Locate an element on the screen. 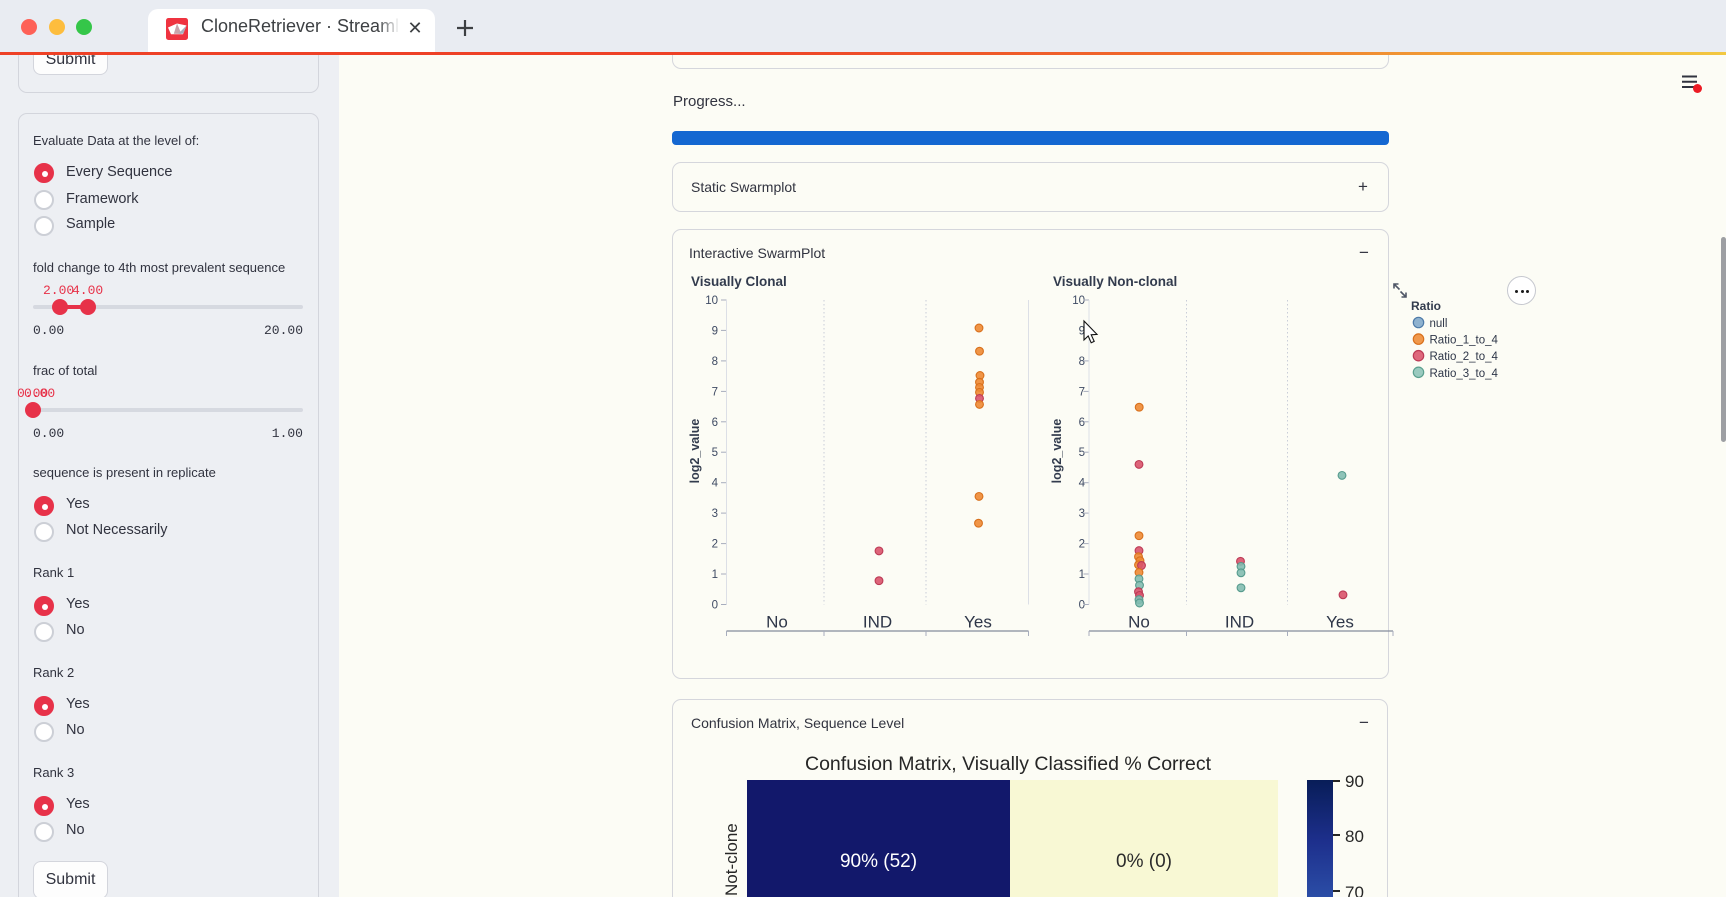 The width and height of the screenshot is (1726, 897). svg-text: Visually Clonal is located at coordinates (739, 281).